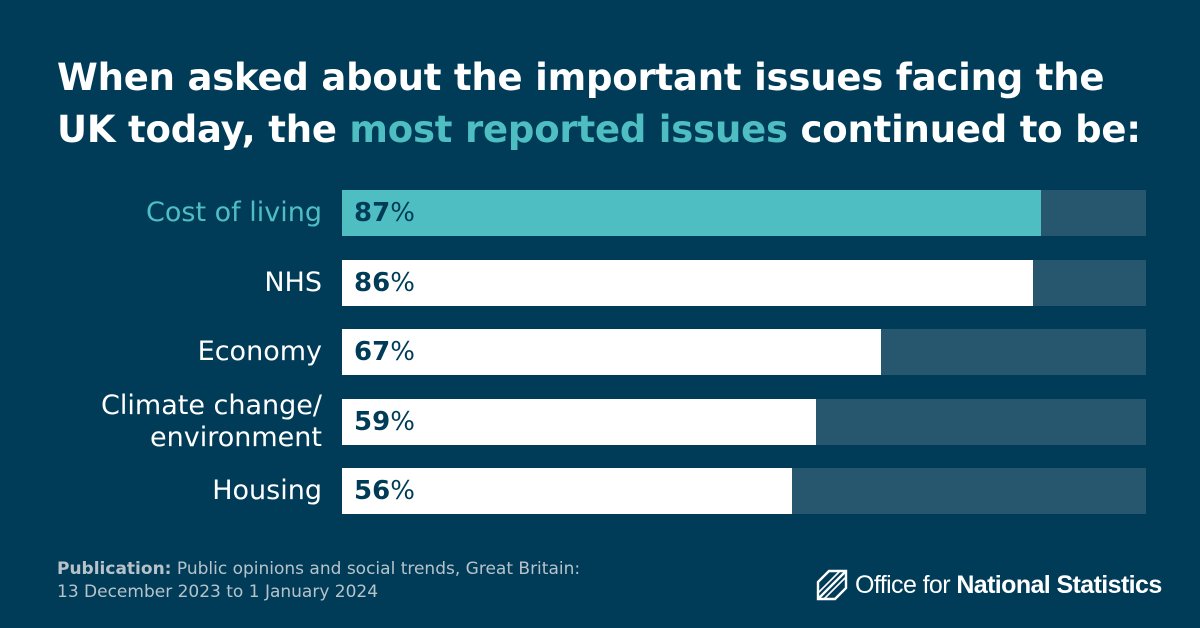 The width and height of the screenshot is (1200, 628). I want to click on bar-track: 87%, so click(744, 213).